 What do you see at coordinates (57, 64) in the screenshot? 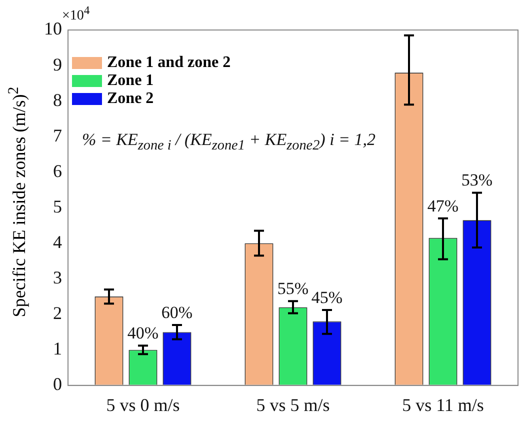
I see `y-tick-label: 9` at bounding box center [57, 64].